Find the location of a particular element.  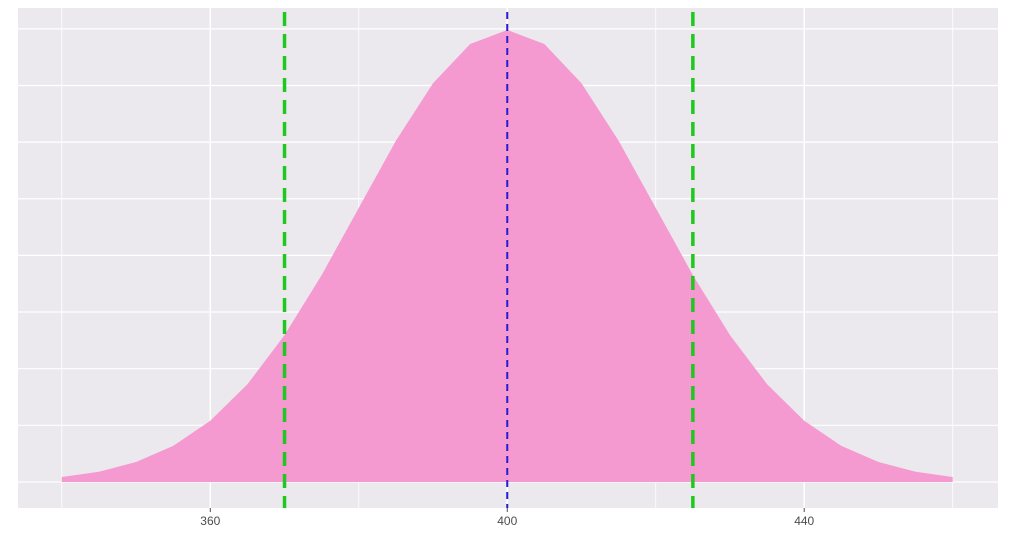

x-tick-label: 400 is located at coordinates (507, 521).